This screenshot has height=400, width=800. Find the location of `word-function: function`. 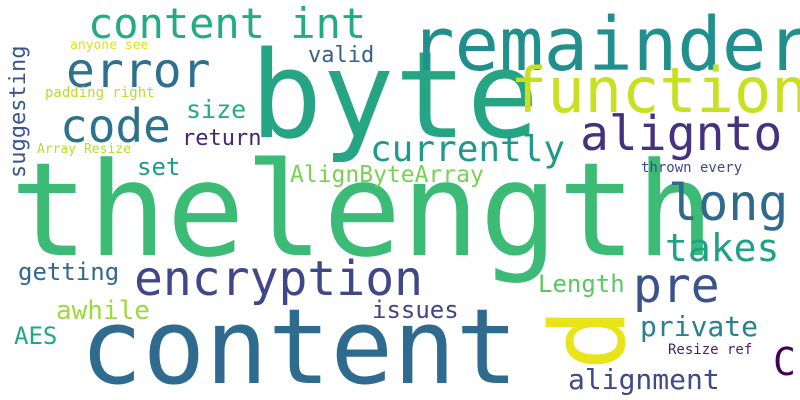

word-function: function is located at coordinates (655, 90).